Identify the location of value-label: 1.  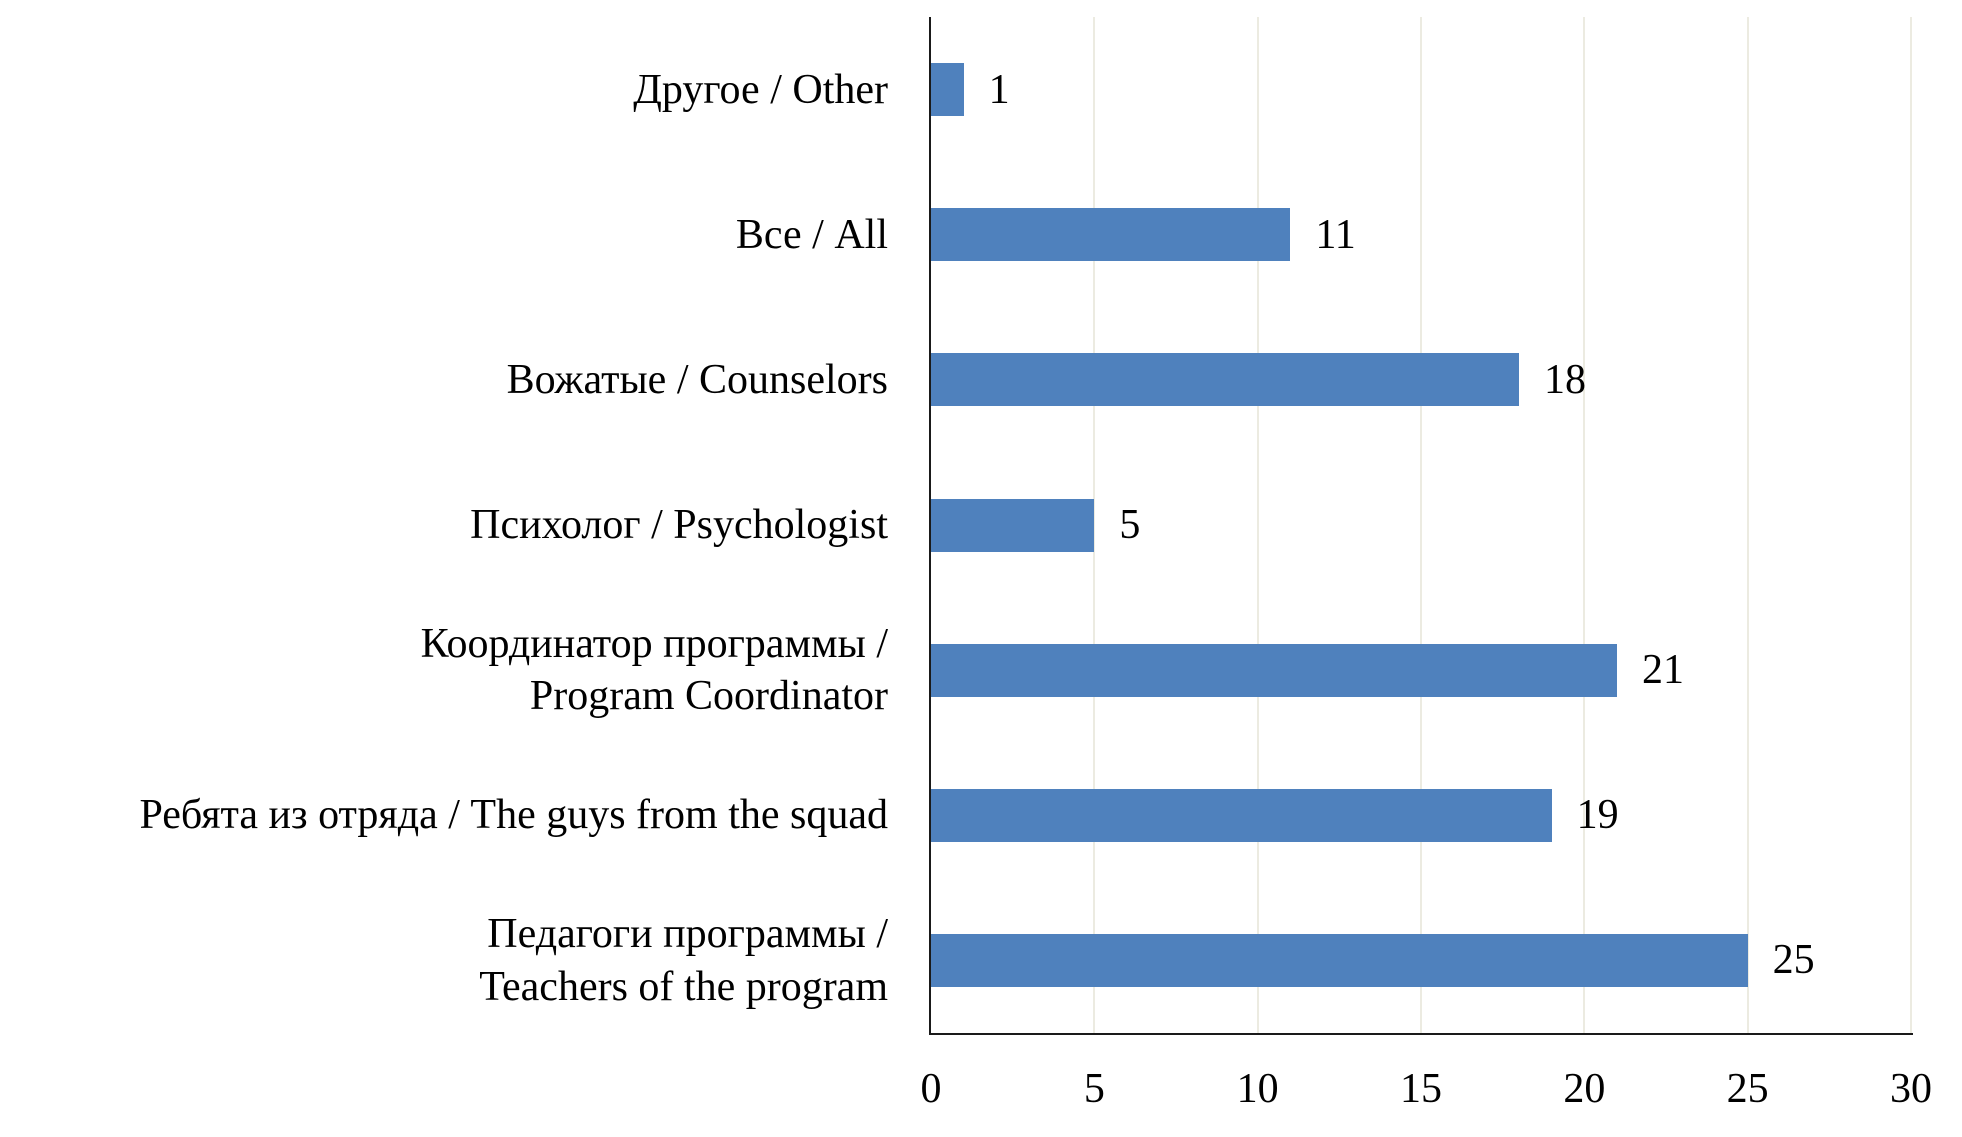
(999, 89).